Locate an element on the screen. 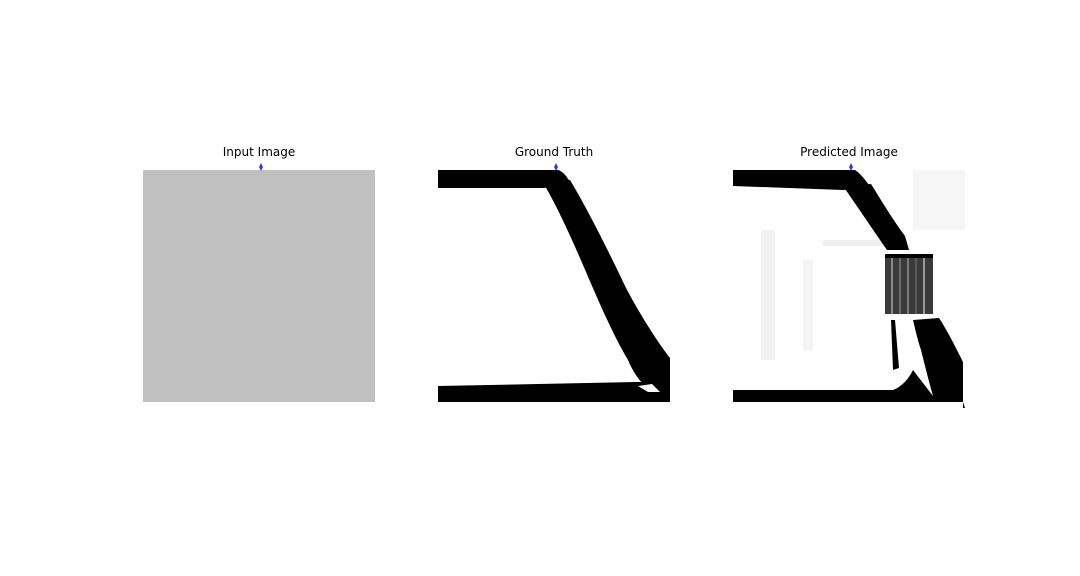  ground-truth-canvas is located at coordinates (554, 282).